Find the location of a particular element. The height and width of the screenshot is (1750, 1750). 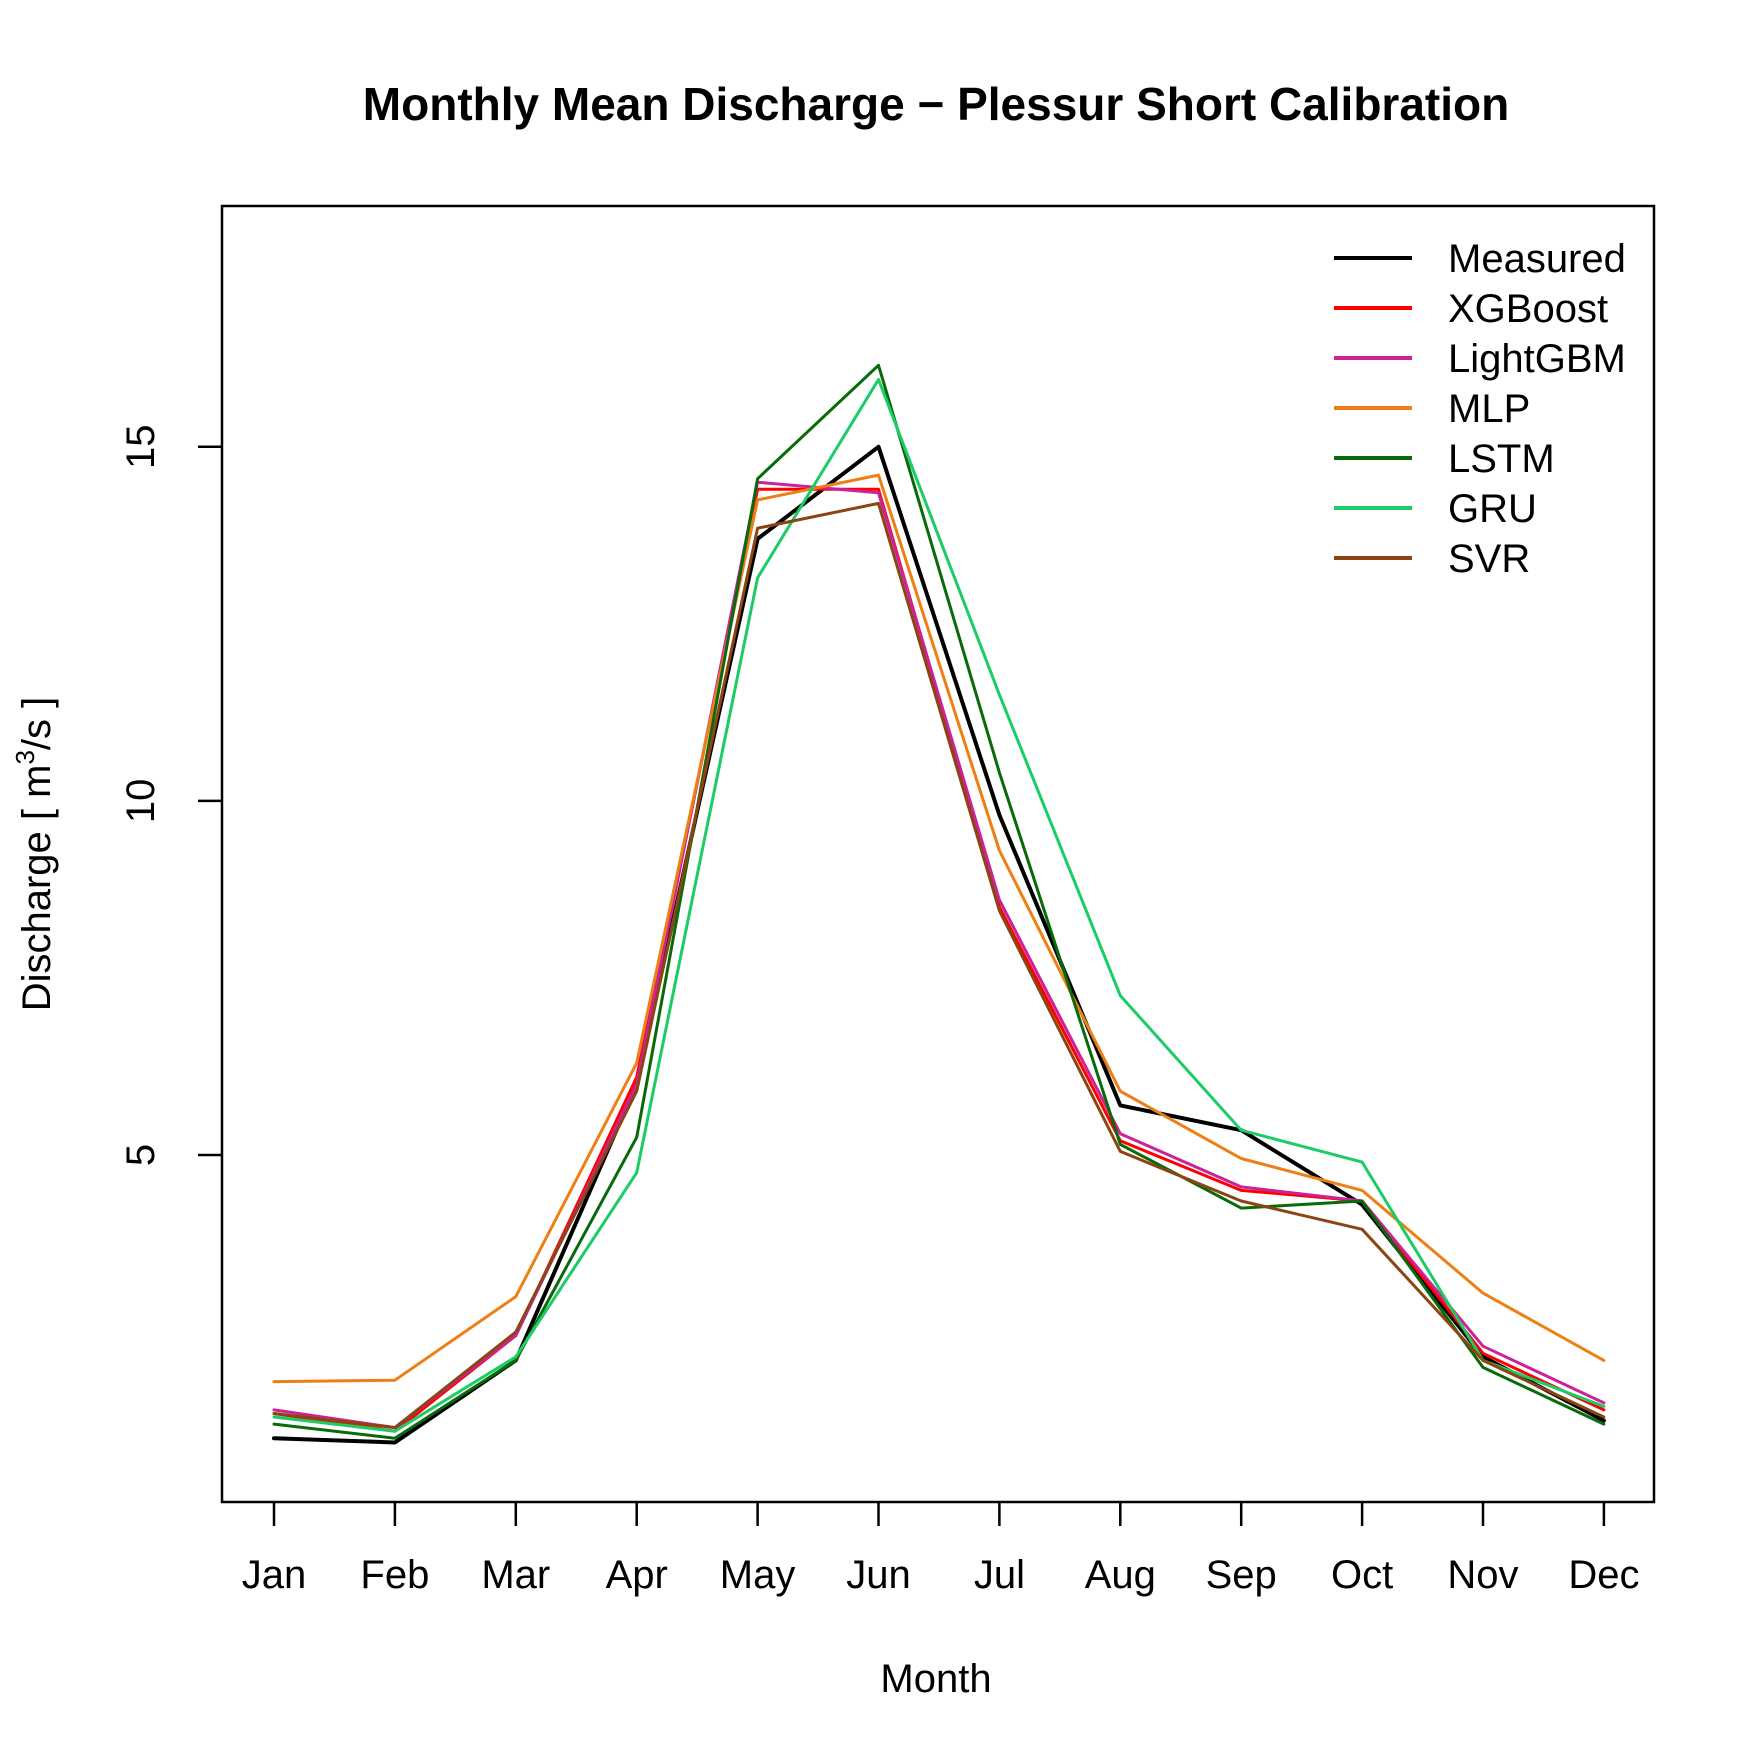

y-axis-label: Discharge [ m3/s ] is located at coordinates (34, 854).